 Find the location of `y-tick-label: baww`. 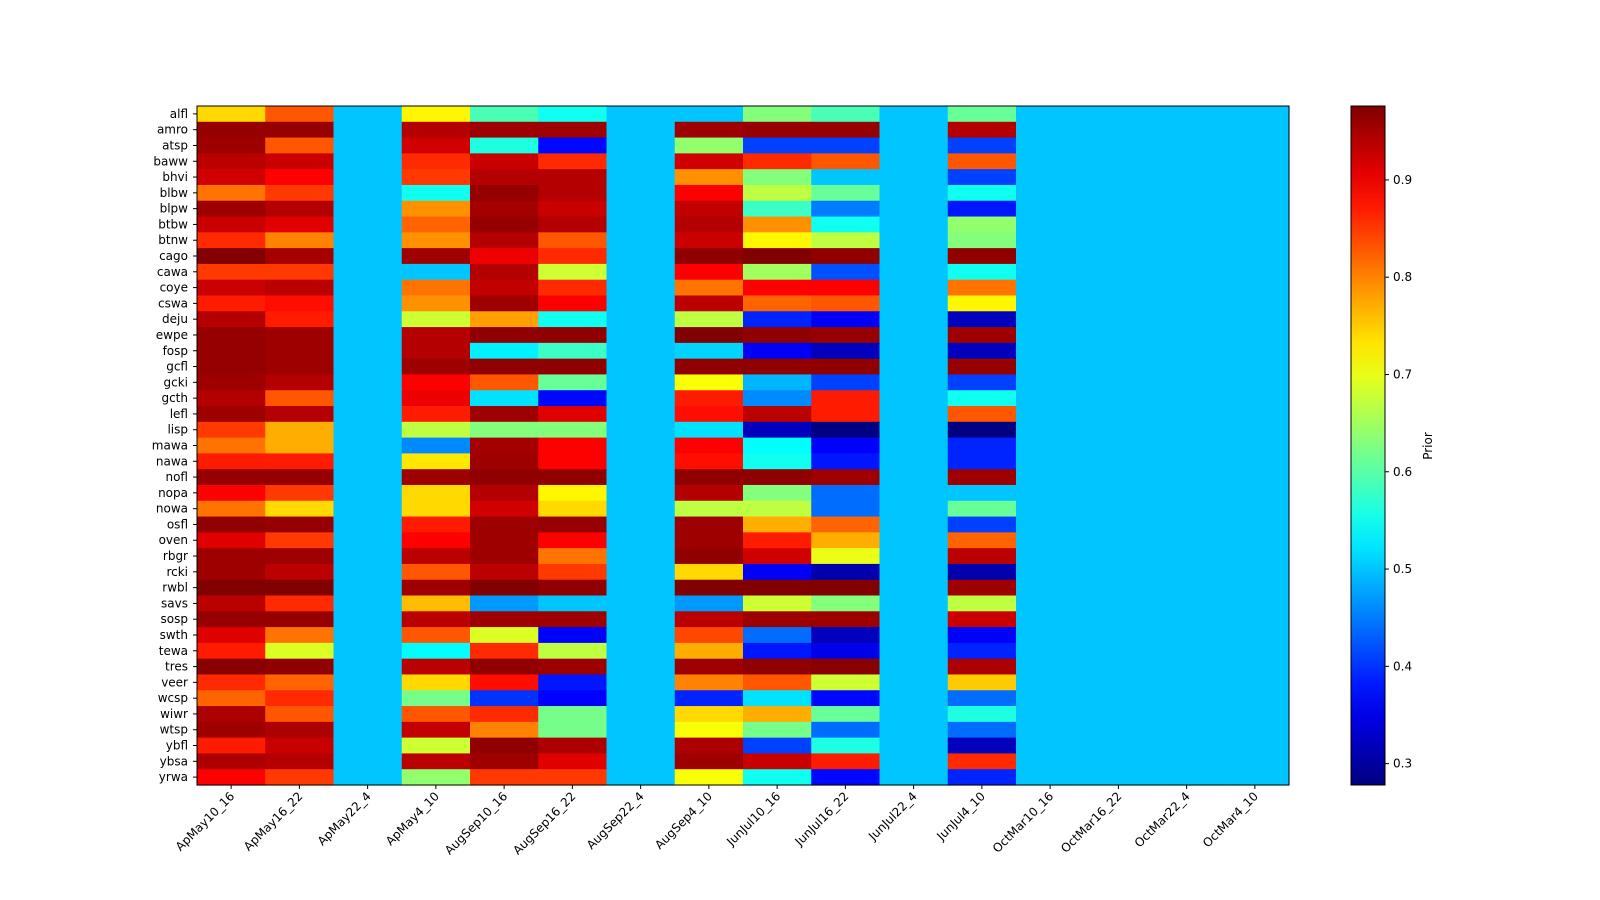

y-tick-label: baww is located at coordinates (170, 161).